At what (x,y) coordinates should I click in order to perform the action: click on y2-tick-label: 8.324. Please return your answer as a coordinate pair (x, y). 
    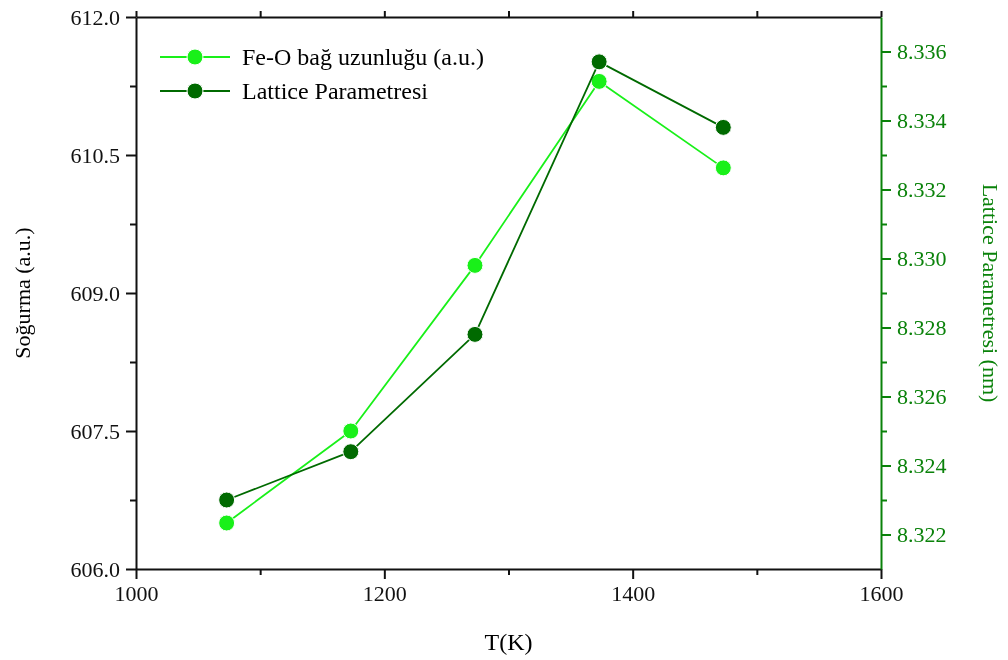
    Looking at the image, I should click on (922, 466).